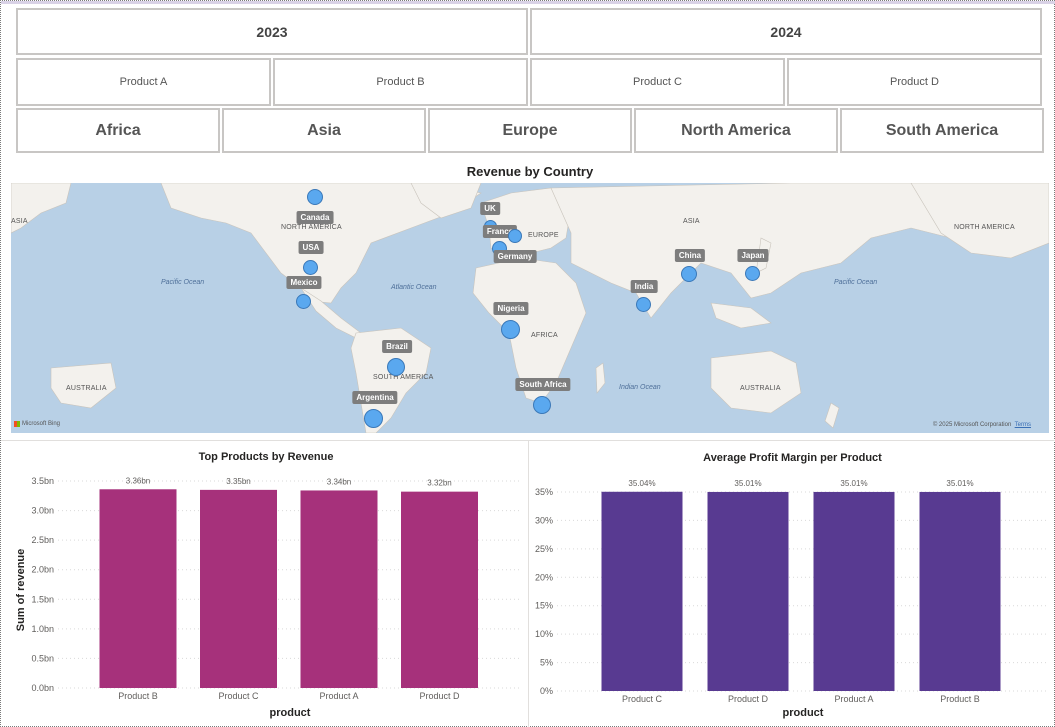  What do you see at coordinates (544, 549) in the screenshot?
I see `y-tick-label: 25%` at bounding box center [544, 549].